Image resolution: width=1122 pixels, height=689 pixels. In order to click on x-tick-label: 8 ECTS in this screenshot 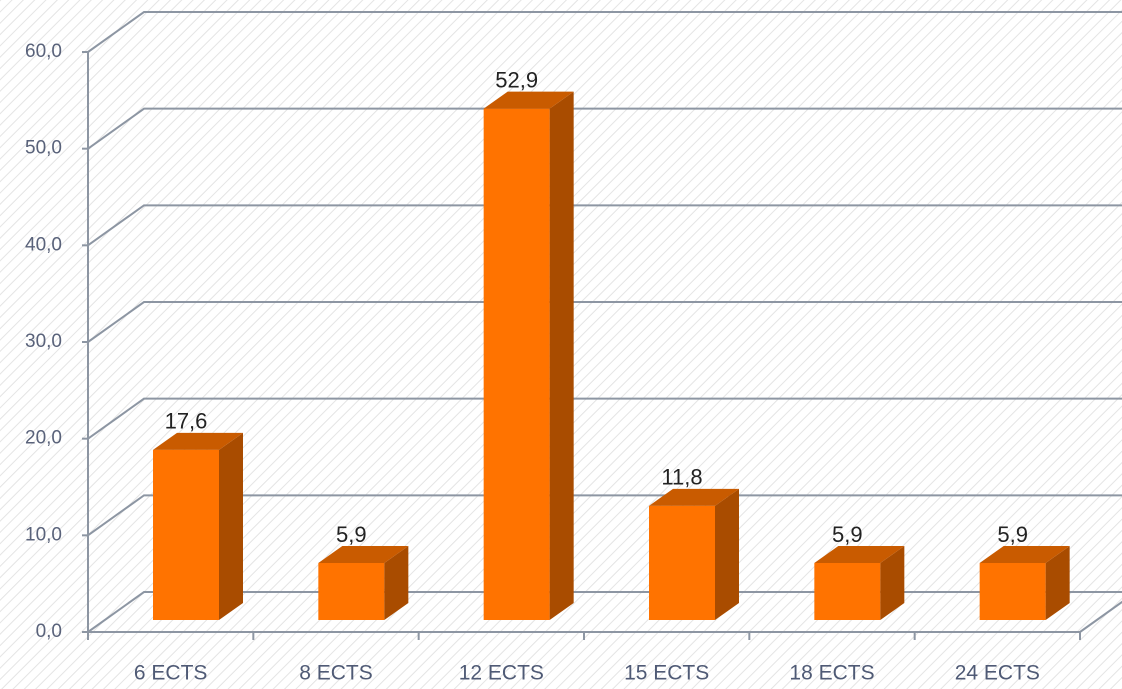, I will do `click(336, 673)`.